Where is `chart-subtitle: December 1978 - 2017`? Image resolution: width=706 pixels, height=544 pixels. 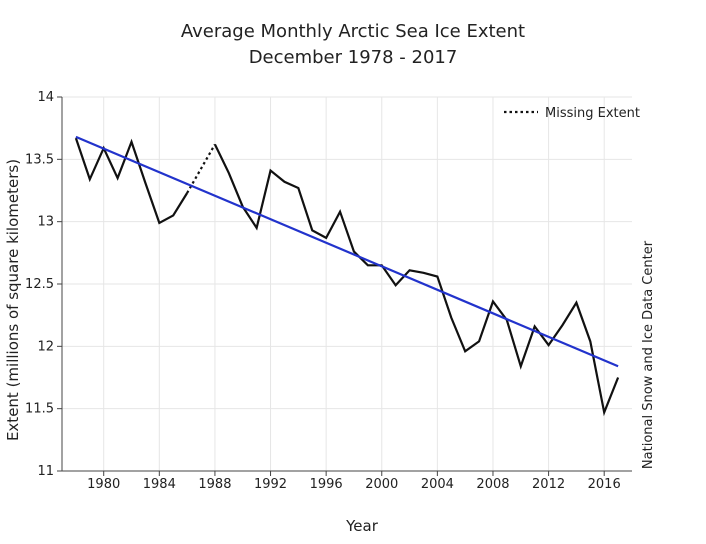
chart-subtitle: December 1978 - 2017 is located at coordinates (353, 57).